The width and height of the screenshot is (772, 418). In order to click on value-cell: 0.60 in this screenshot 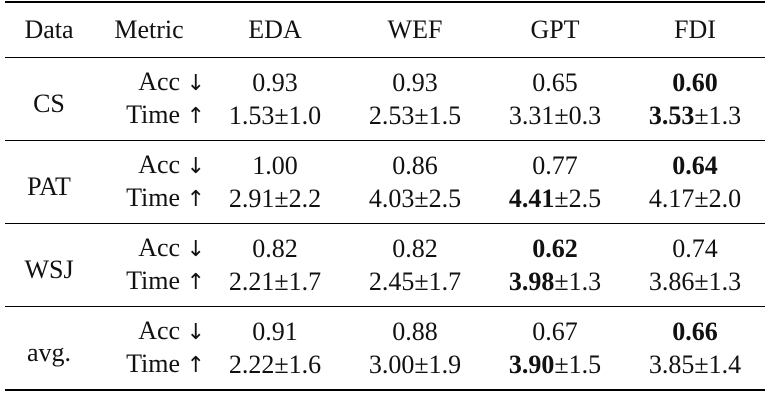, I will do `click(695, 79)`.